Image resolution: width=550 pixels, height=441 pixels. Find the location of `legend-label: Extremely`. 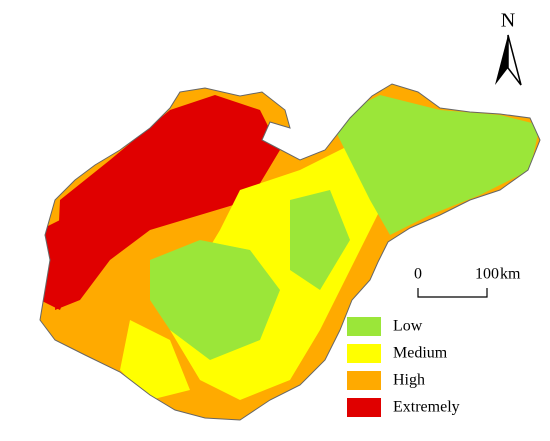

legend-label: Extremely is located at coordinates (426, 407).